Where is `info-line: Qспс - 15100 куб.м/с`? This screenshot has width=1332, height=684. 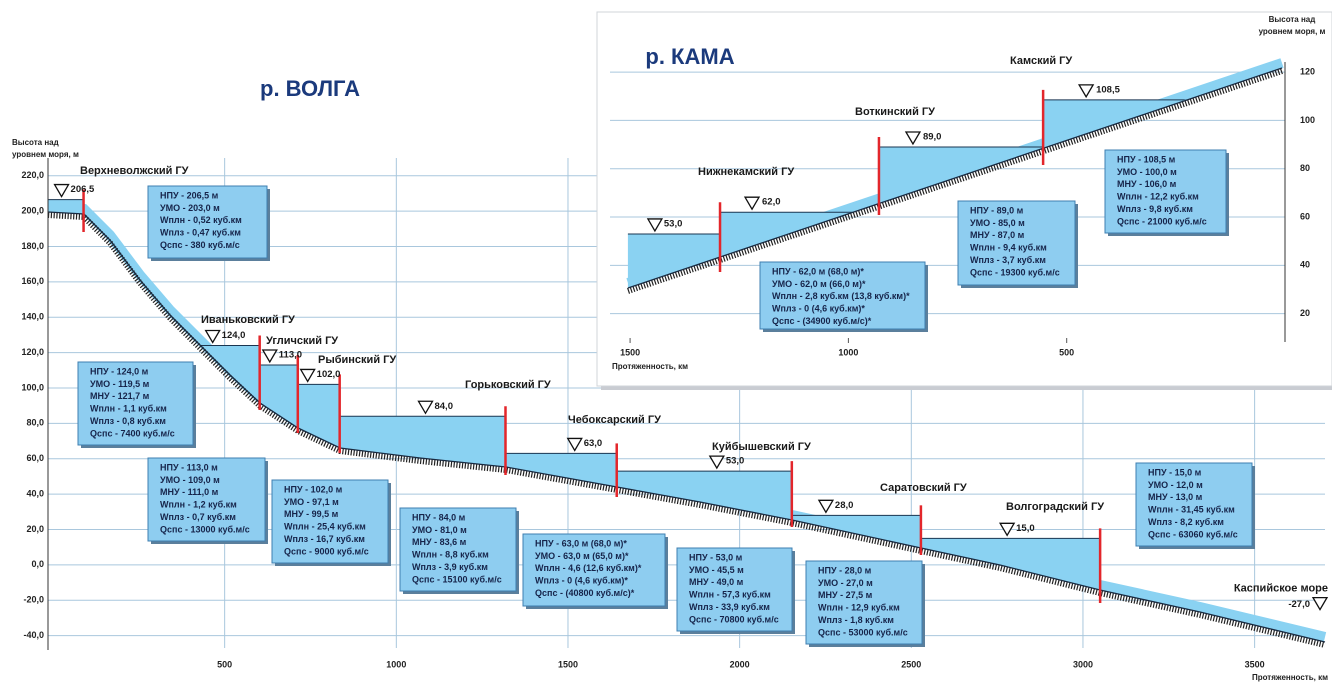 info-line: Qспс - 15100 куб.м/с is located at coordinates (457, 579).